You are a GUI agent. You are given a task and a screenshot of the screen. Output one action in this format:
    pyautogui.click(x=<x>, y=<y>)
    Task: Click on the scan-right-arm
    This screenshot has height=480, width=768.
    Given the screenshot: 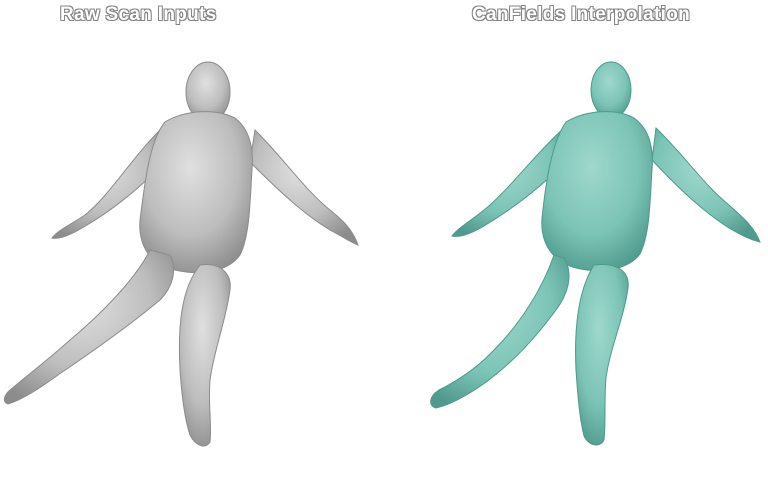 What is the action you would take?
    pyautogui.click(x=304, y=187)
    